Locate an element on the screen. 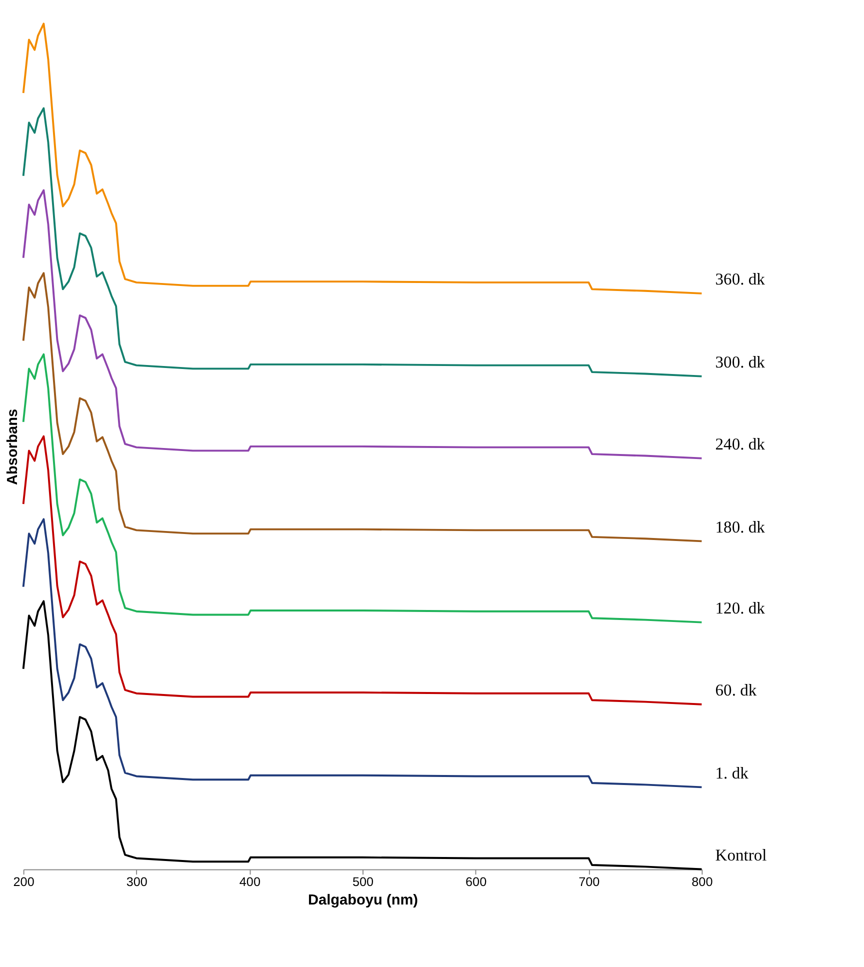 This screenshot has width=864, height=967. x-tick-label: 700 is located at coordinates (589, 882).